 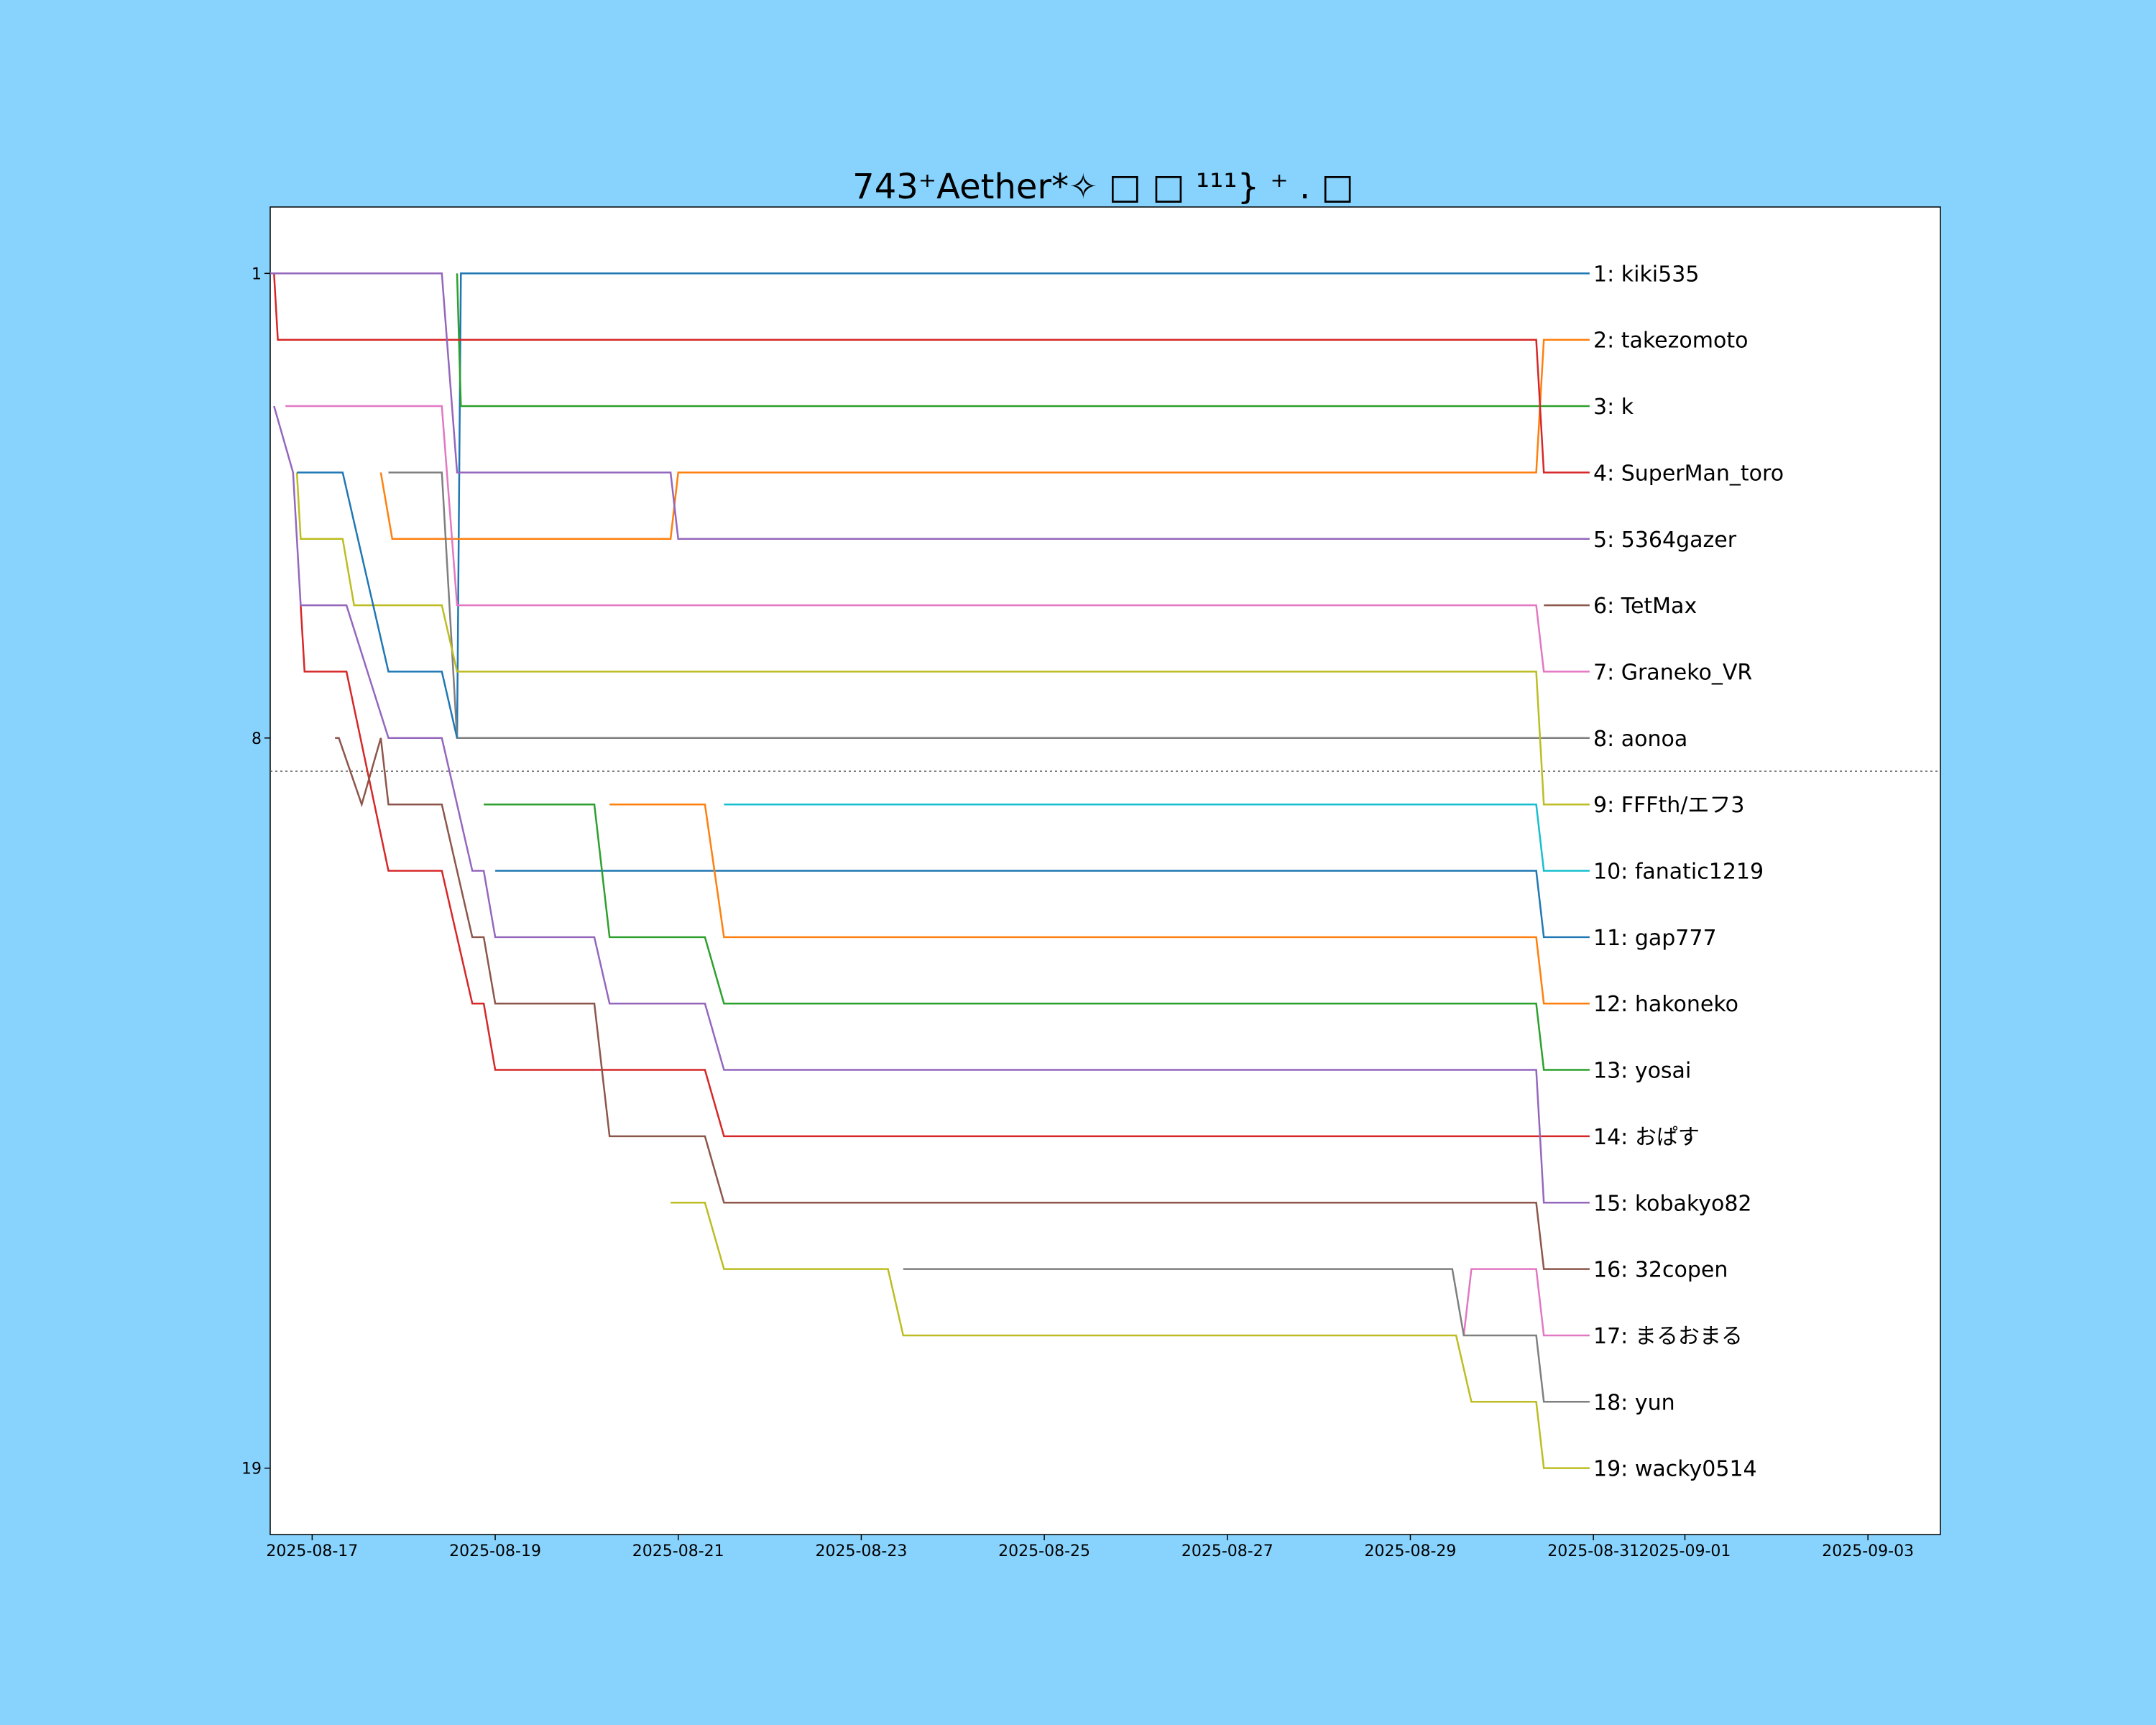 I want to click on series-line-yosai, so click(x=1037, y=937).